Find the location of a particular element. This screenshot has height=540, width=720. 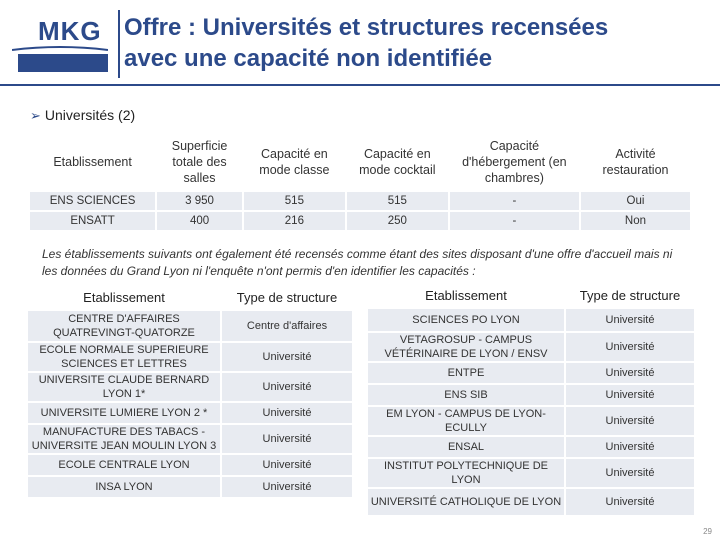

table-cell: UNIVERSITE CLAUDE BERNARD LYON 1* is located at coordinates (124, 387).